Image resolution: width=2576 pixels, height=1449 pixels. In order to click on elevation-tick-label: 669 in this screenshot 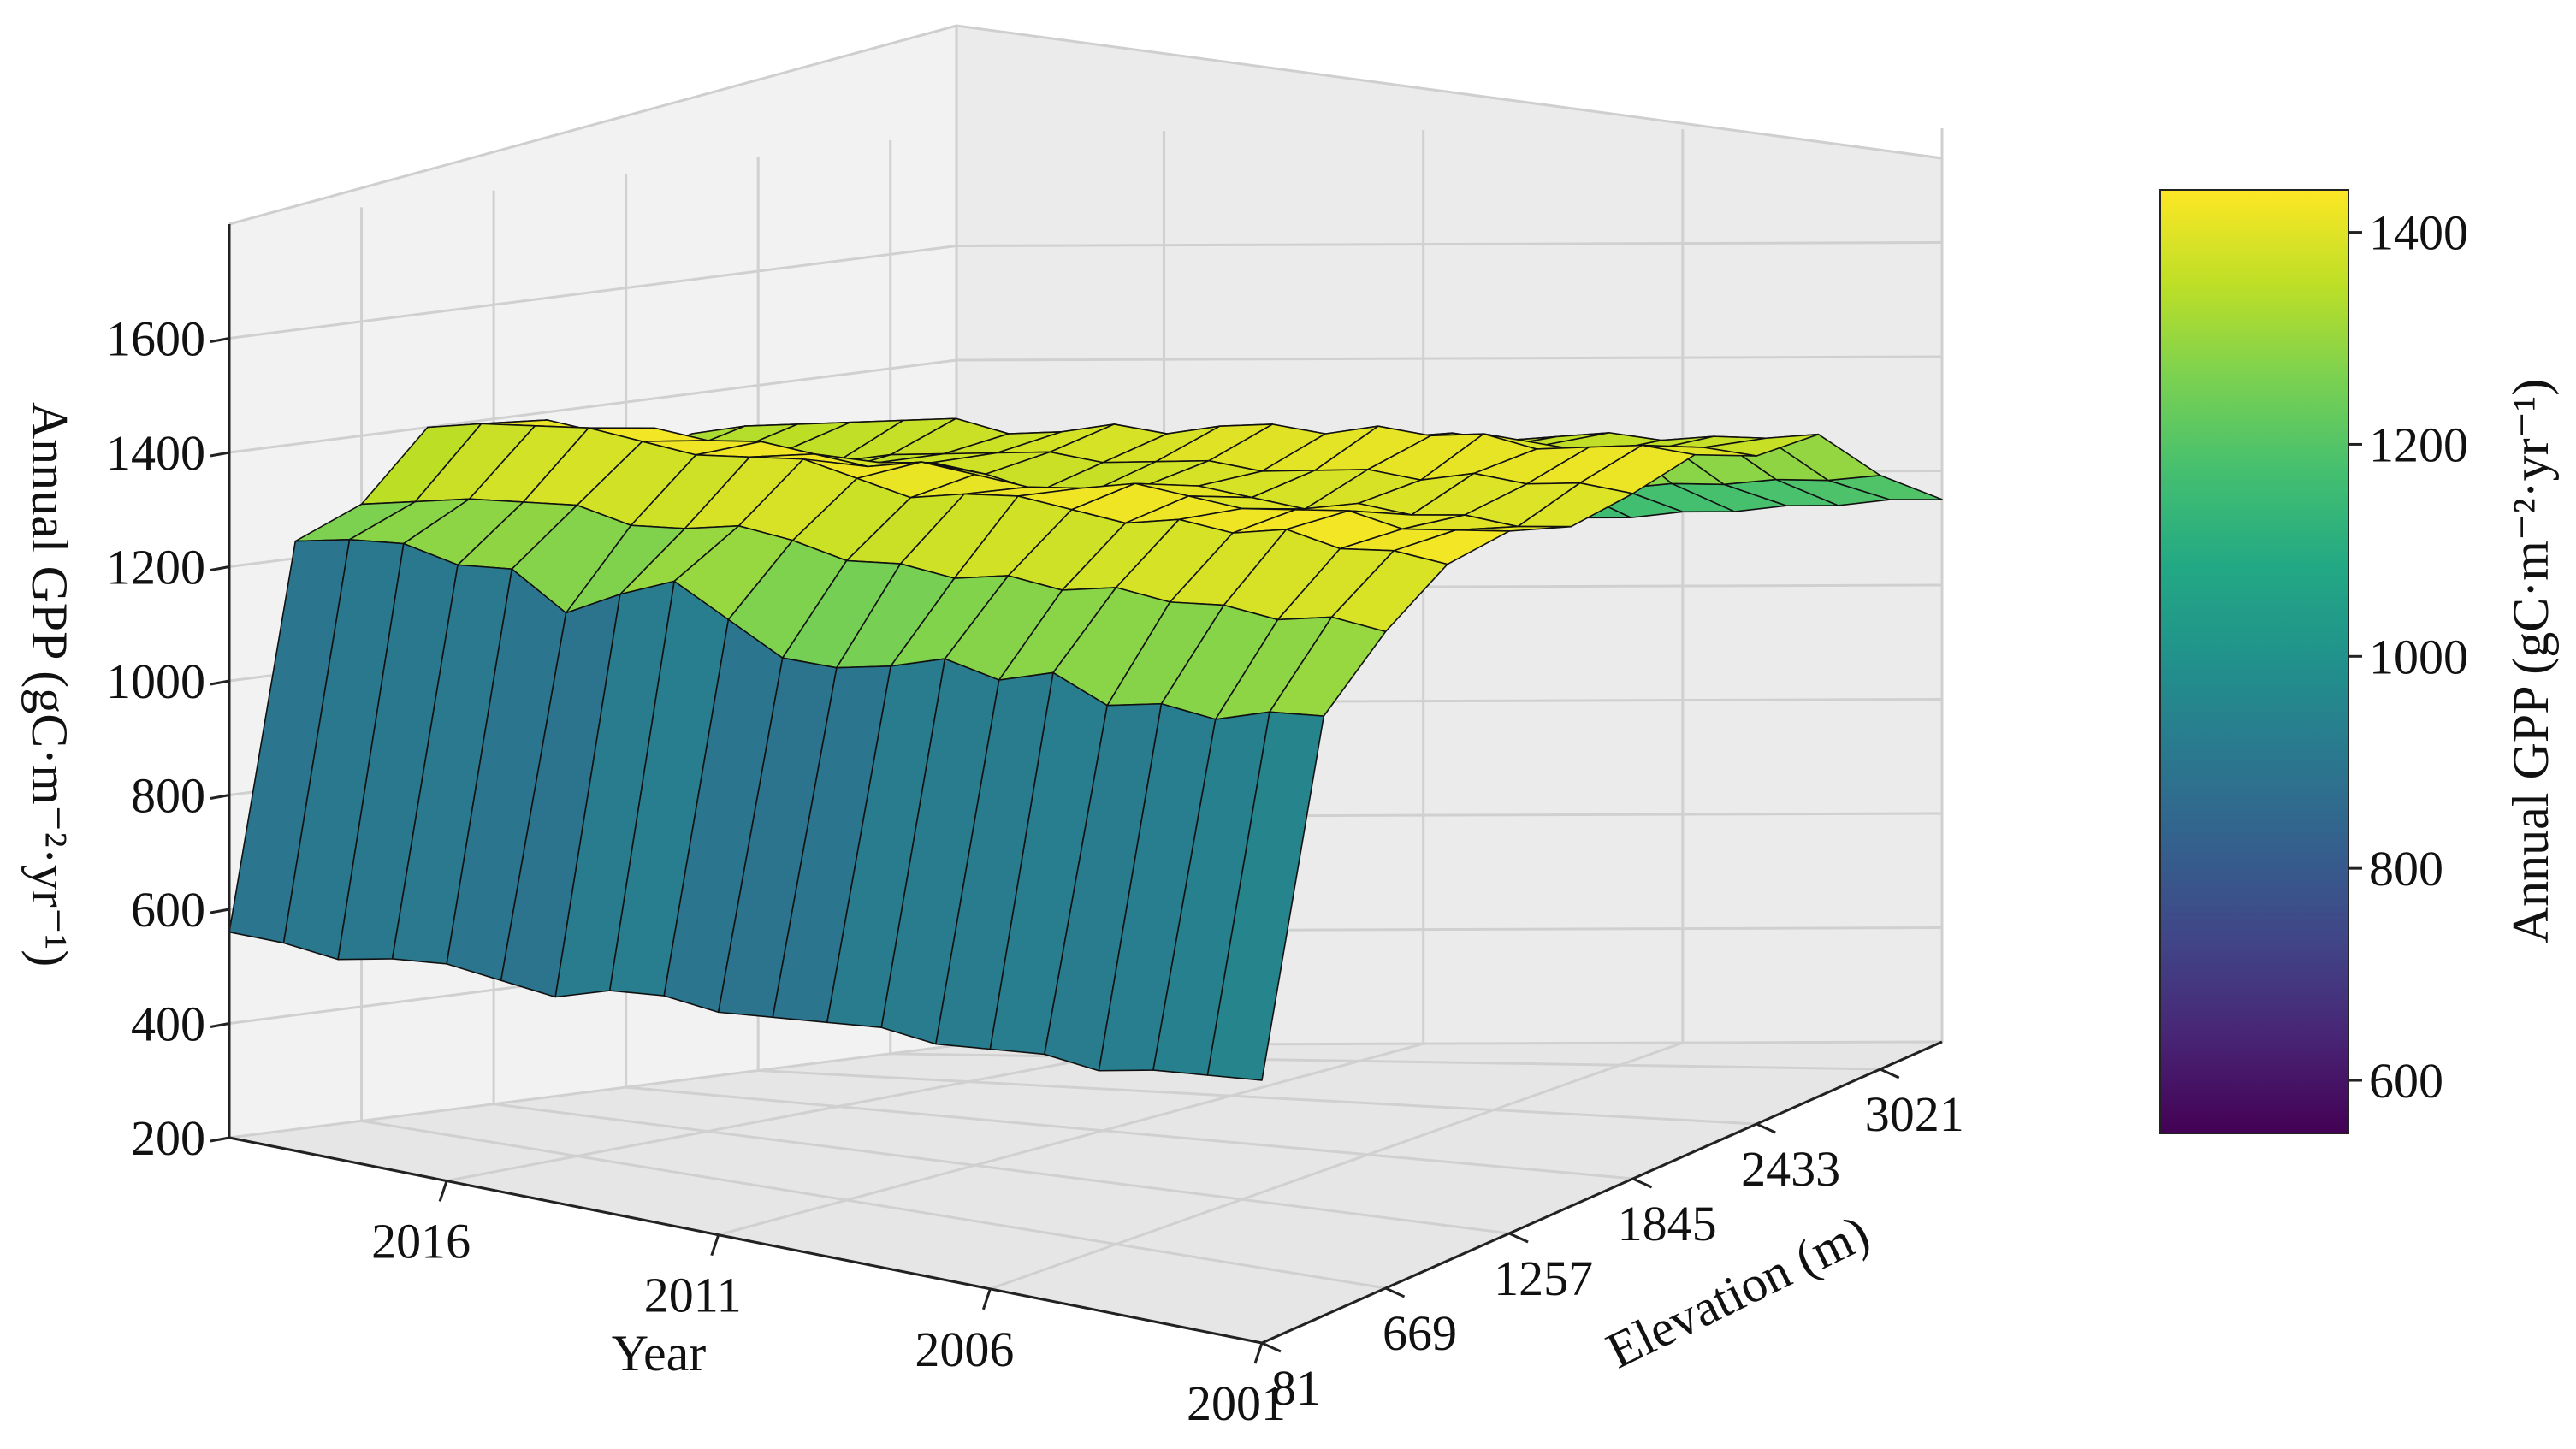, I will do `click(1420, 1333)`.